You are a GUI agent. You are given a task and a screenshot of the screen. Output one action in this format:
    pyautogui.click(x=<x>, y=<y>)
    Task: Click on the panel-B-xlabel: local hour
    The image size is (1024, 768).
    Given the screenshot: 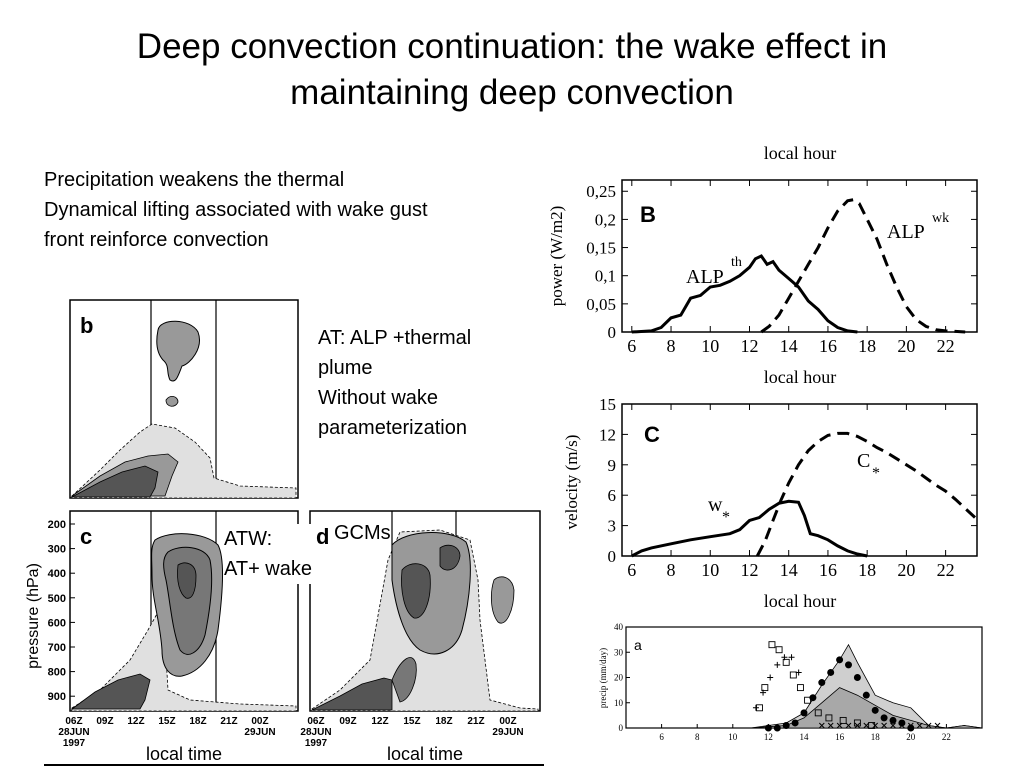 What is the action you would take?
    pyautogui.click(x=800, y=377)
    